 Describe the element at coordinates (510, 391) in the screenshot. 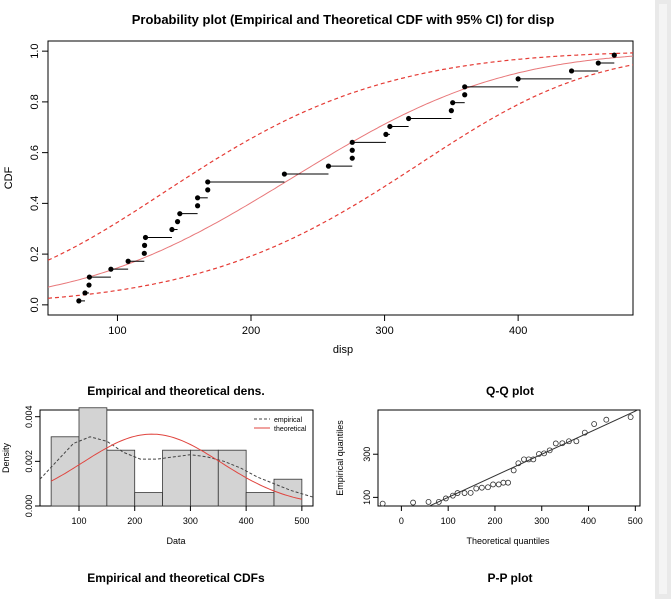

I see `qq-title: Q-Q plot` at that location.